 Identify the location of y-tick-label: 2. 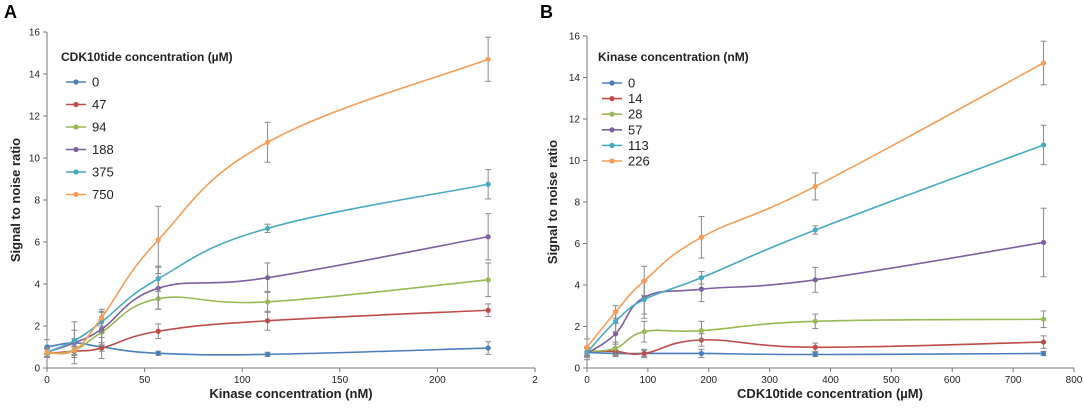
(577, 327).